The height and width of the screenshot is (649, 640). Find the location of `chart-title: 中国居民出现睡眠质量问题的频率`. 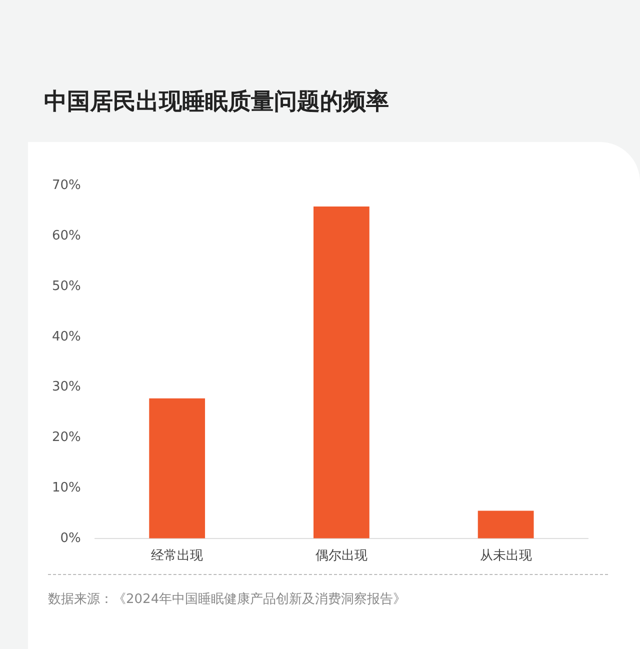

chart-title: 中国居民出现睡眠质量问题的频率 is located at coordinates (216, 102).